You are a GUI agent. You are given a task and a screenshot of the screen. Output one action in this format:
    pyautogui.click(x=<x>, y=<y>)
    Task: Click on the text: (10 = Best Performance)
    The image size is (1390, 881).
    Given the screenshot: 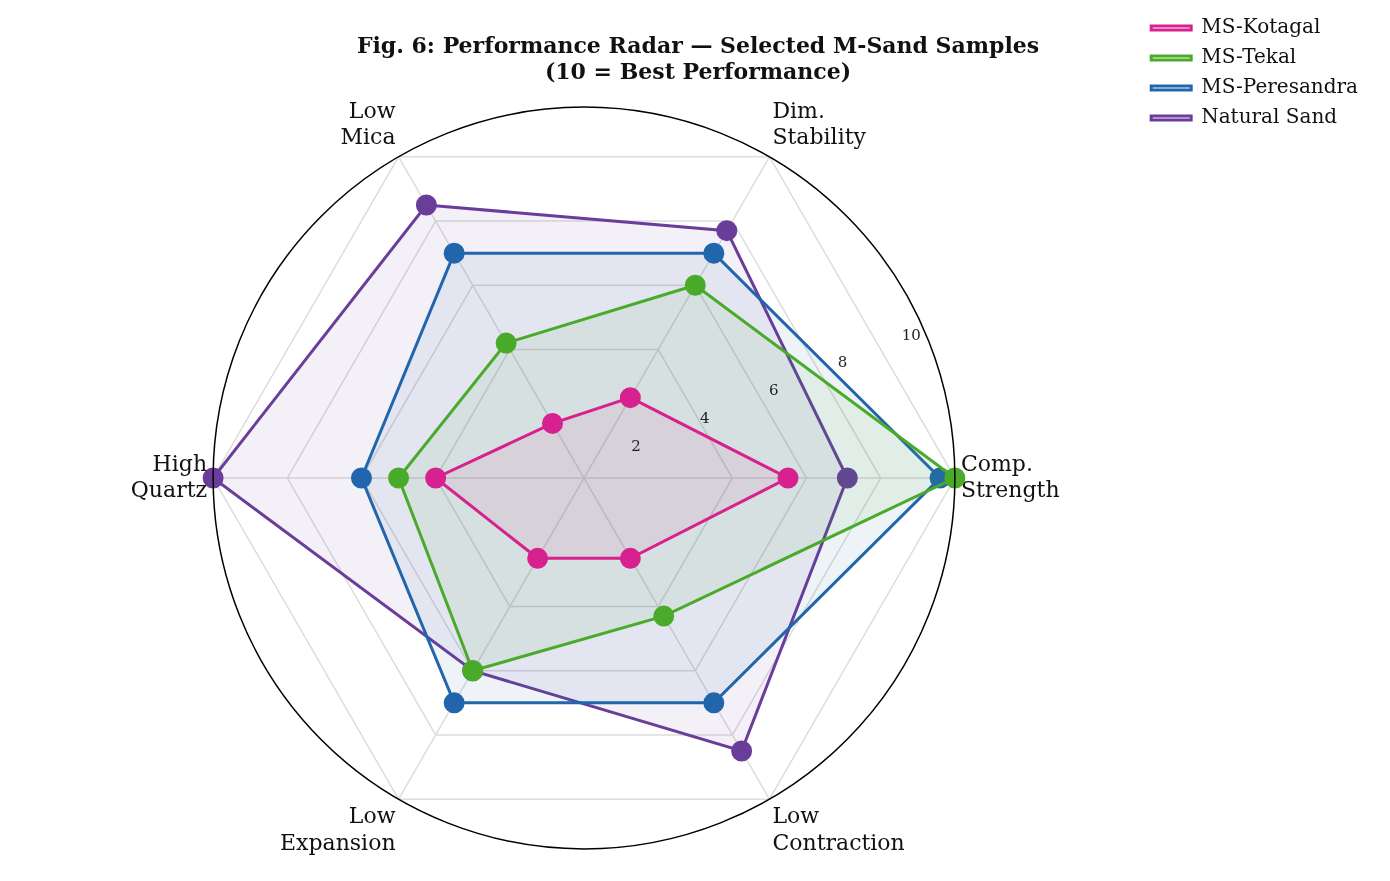 What is the action you would take?
    pyautogui.click(x=698, y=71)
    